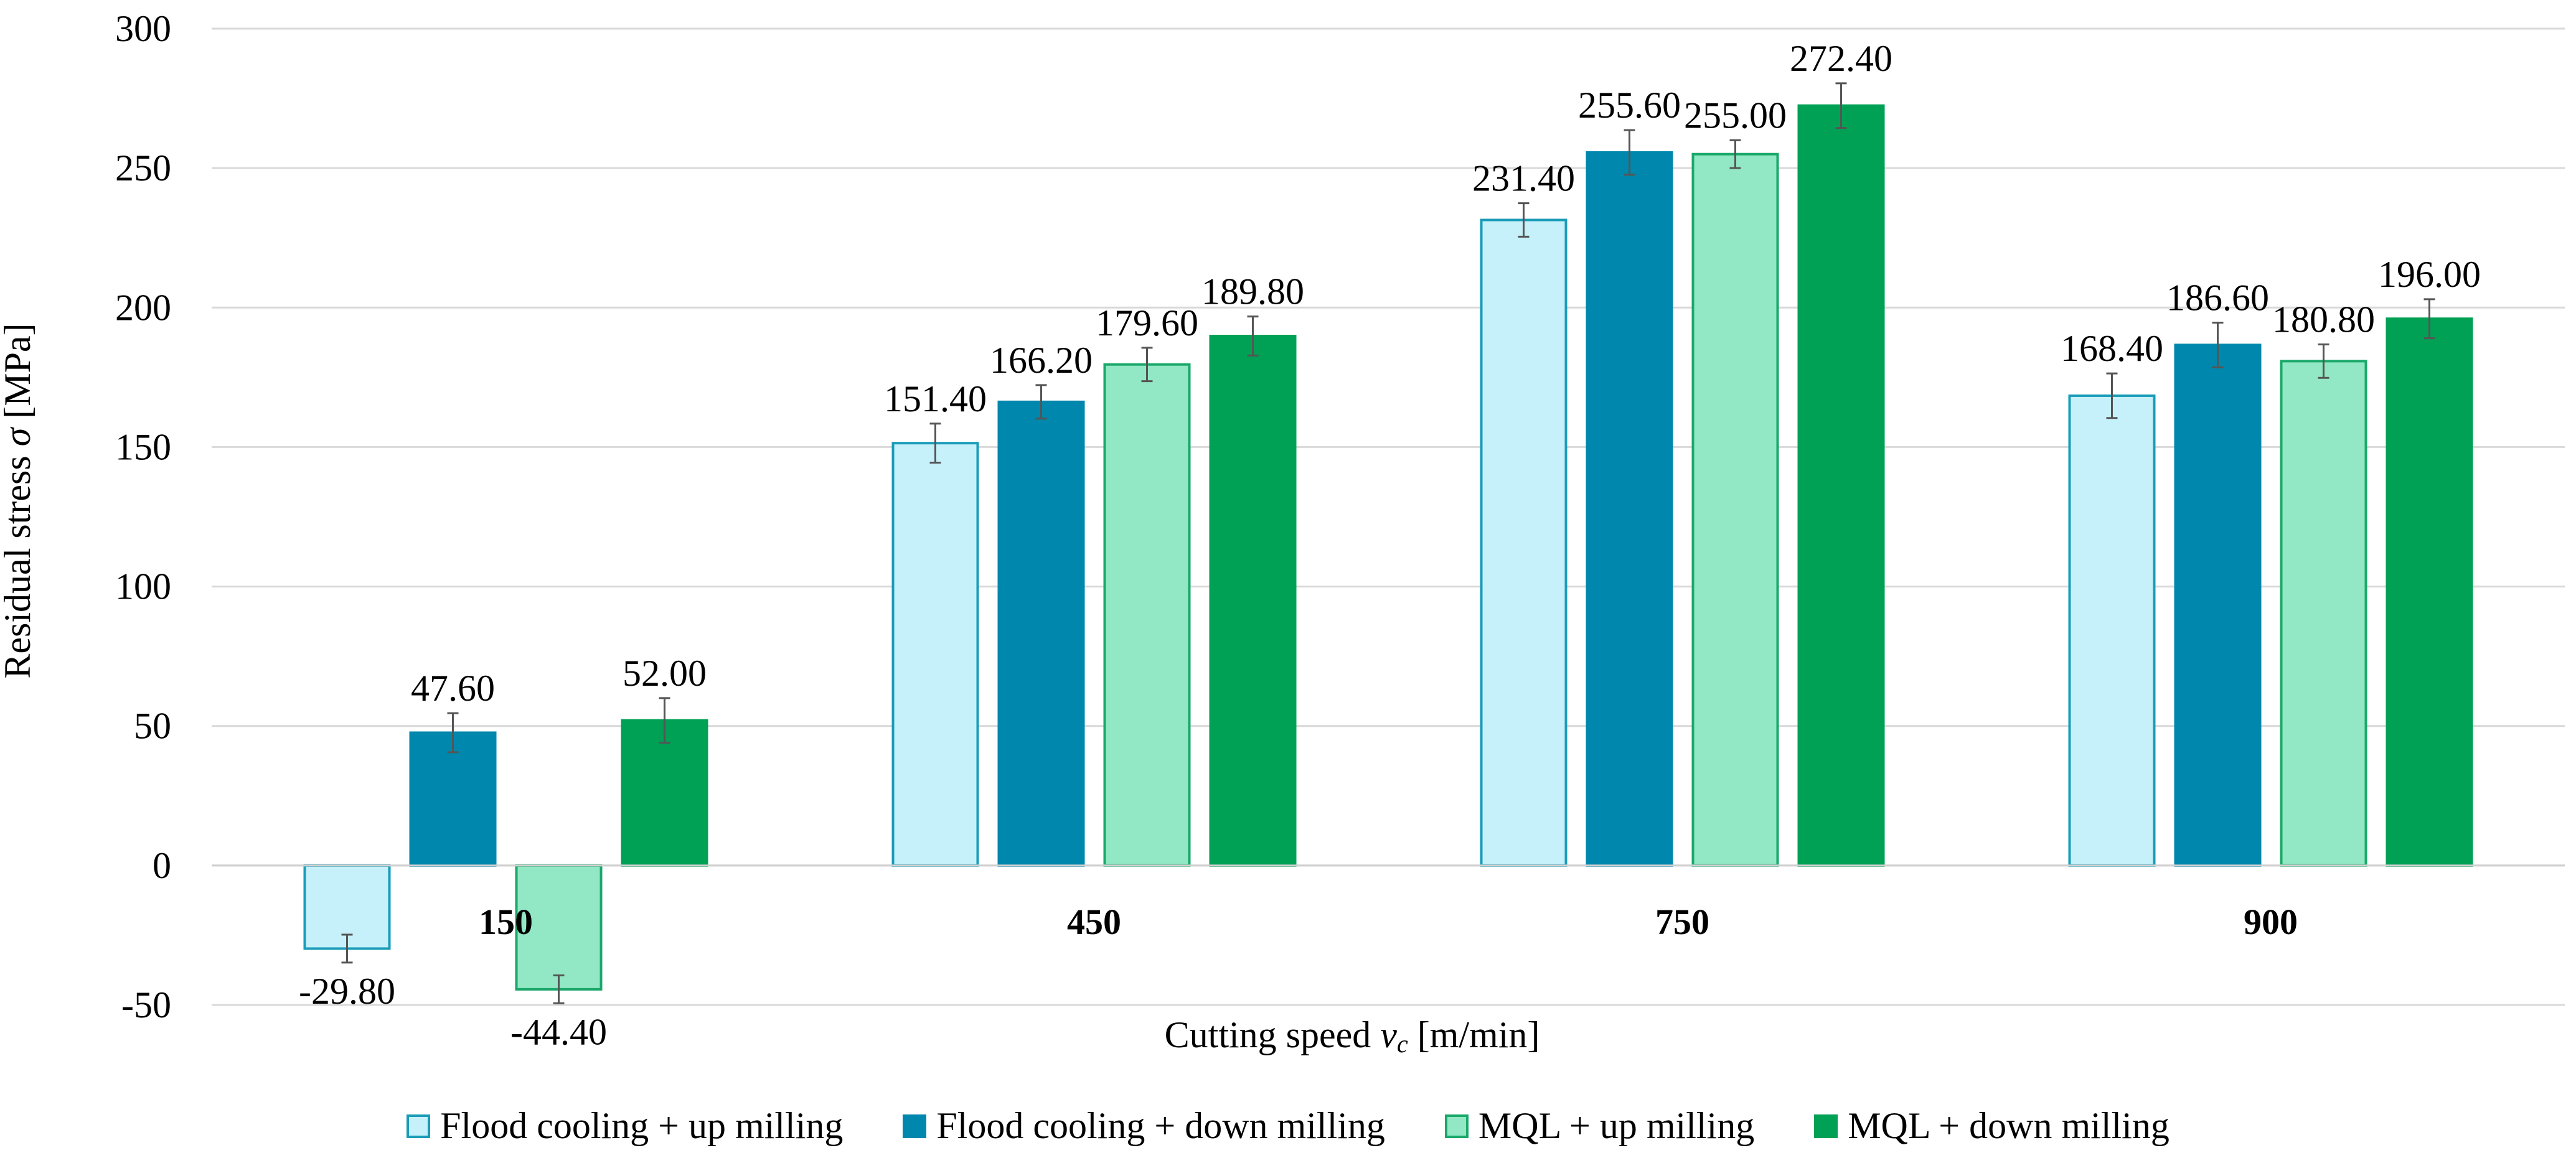  What do you see at coordinates (143, 516) in the screenshot?
I see `y-tick-labels: -50 0 50 100 150 200 250 300` at bounding box center [143, 516].